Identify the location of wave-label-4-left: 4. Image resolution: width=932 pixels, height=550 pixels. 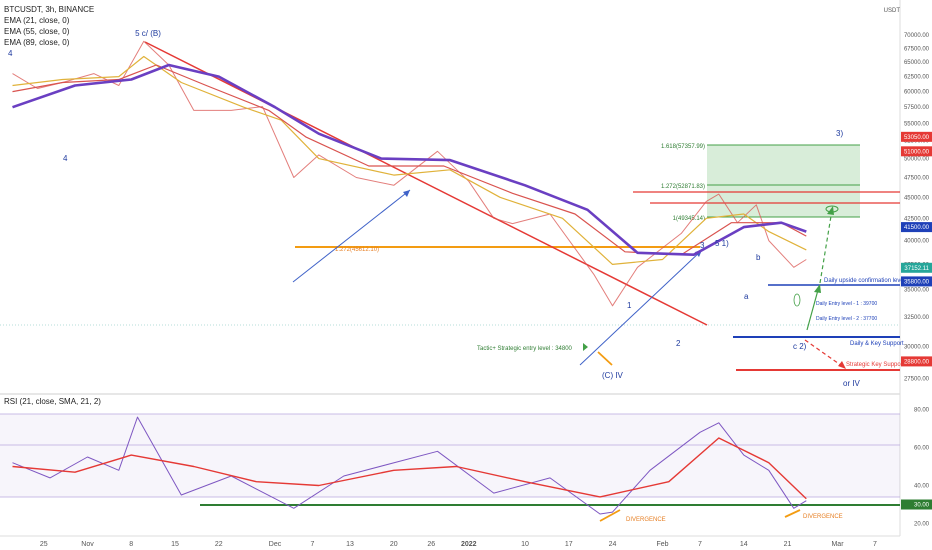
(10, 53).